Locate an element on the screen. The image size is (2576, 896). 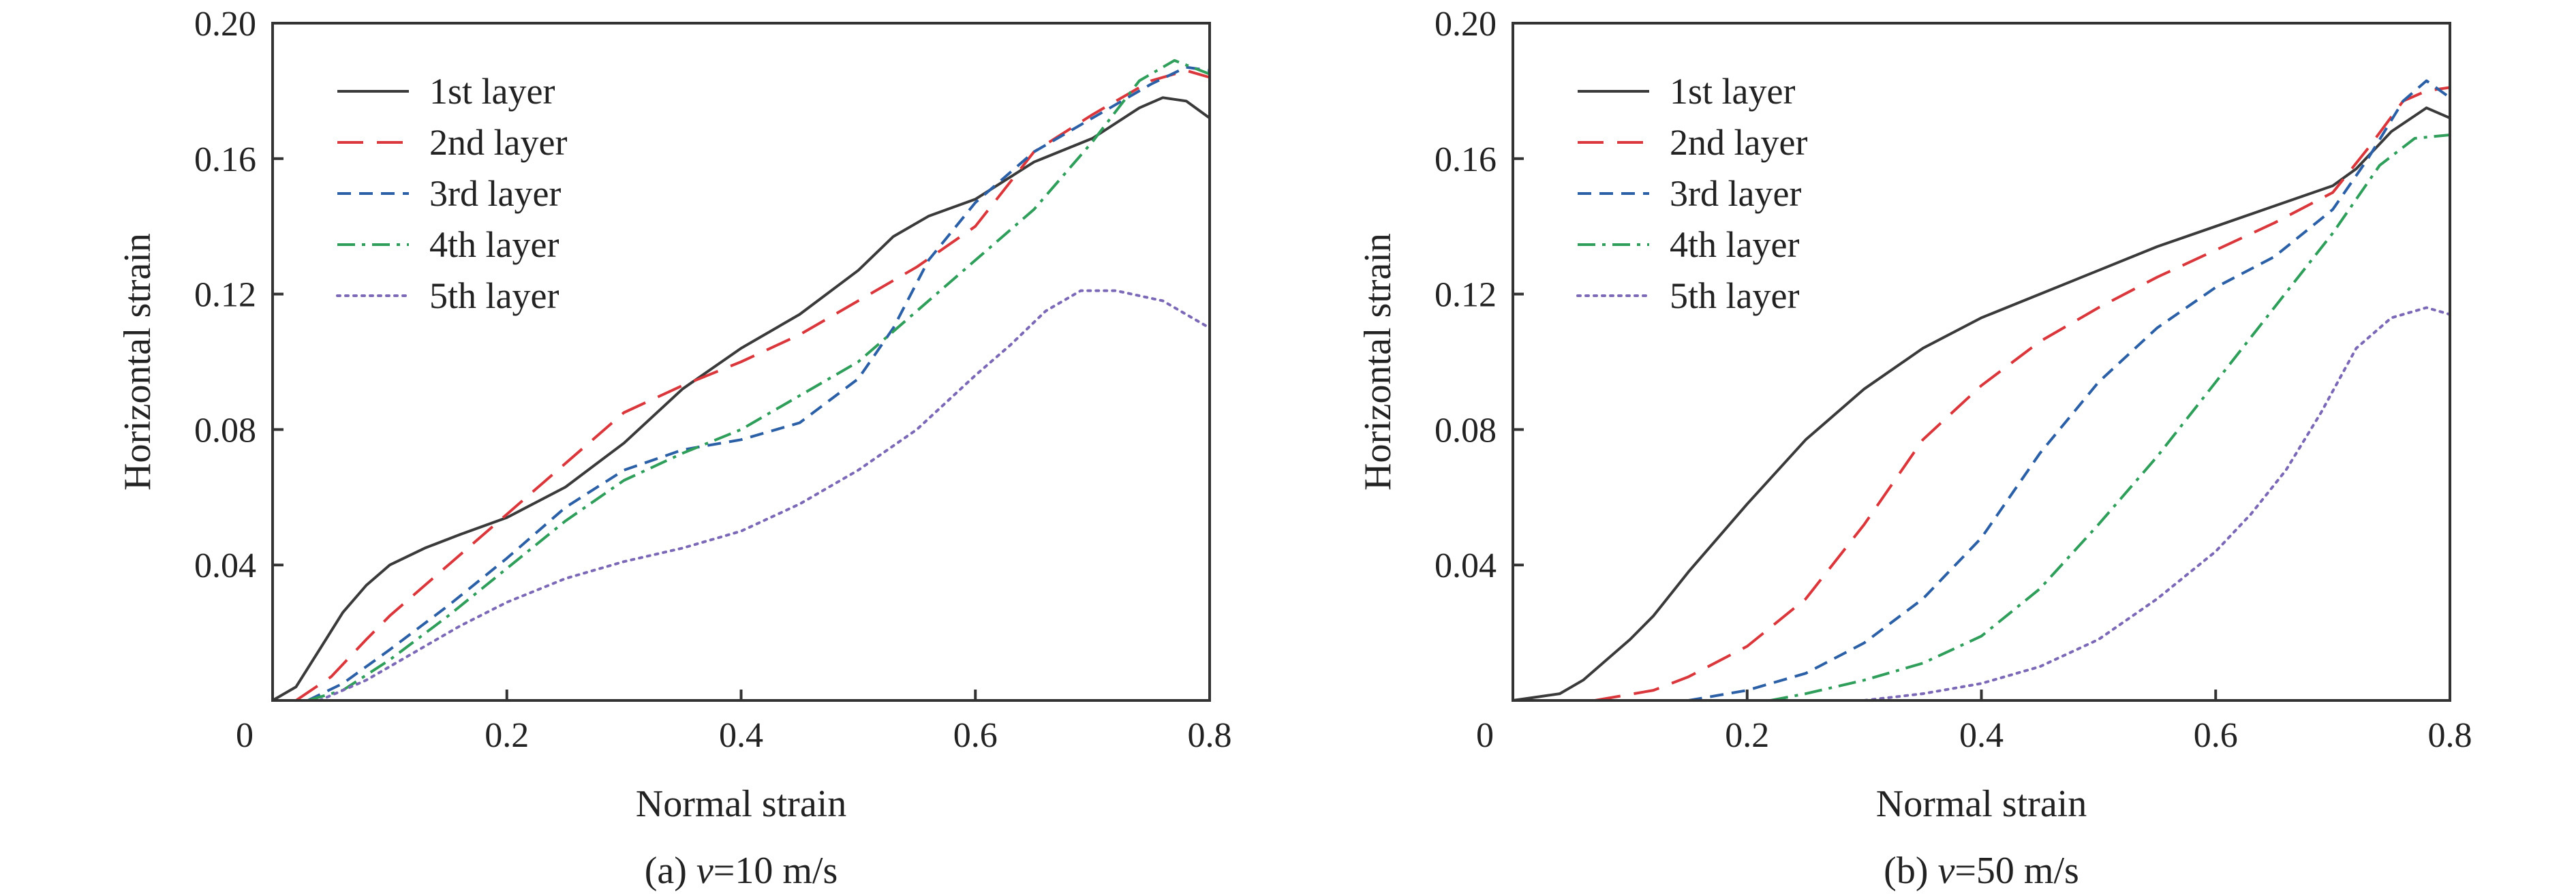
panel-a-legend-label-1: 1st layer is located at coordinates (492, 91).